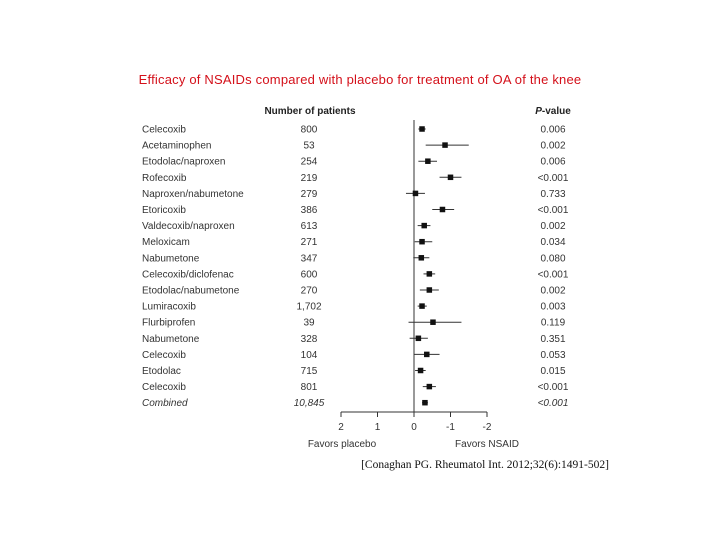 The width and height of the screenshot is (720, 540). Describe the element at coordinates (309, 258) in the screenshot. I see `patient-count: 347` at that location.